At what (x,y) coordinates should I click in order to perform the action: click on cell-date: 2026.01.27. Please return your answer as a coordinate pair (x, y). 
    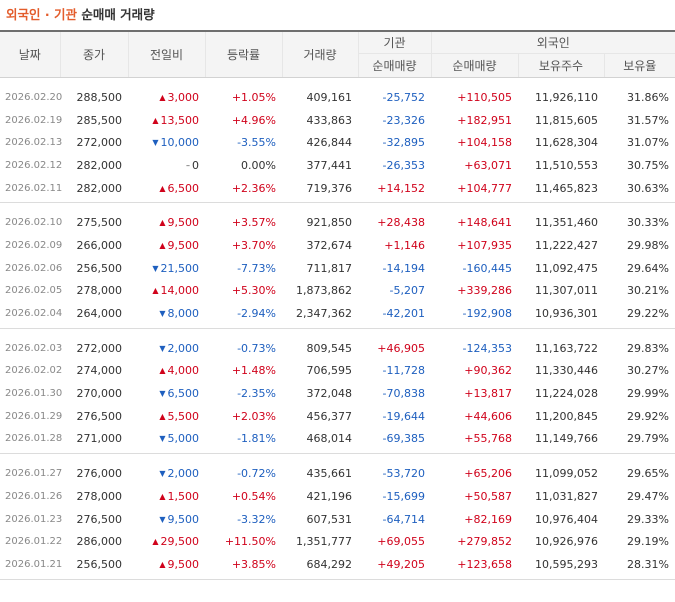
    Looking at the image, I should click on (34, 474).